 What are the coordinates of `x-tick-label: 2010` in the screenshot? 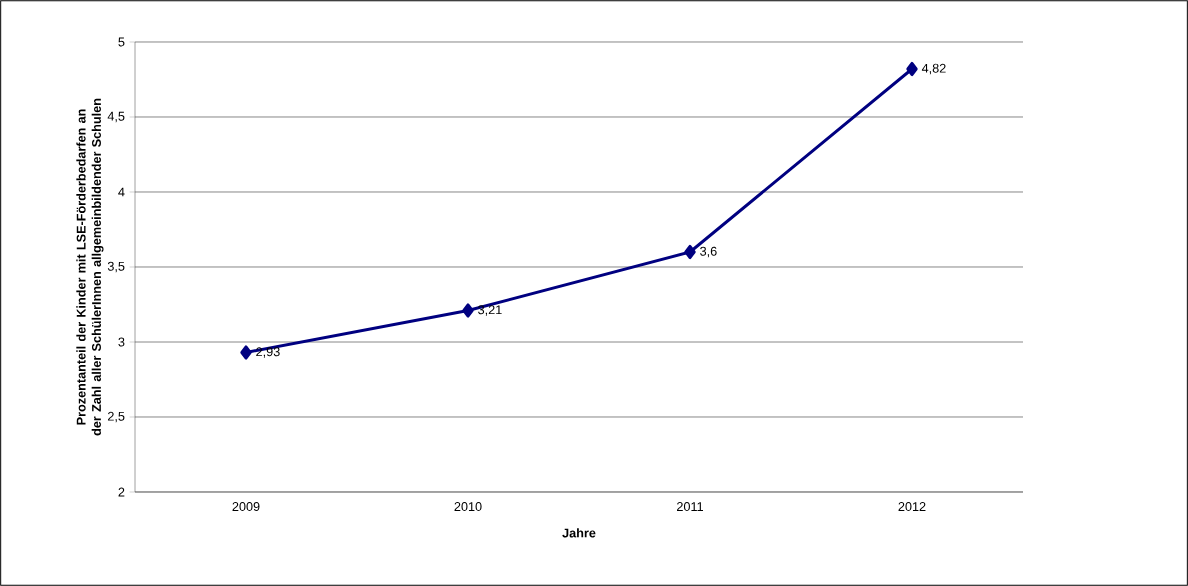 It's located at (468, 507).